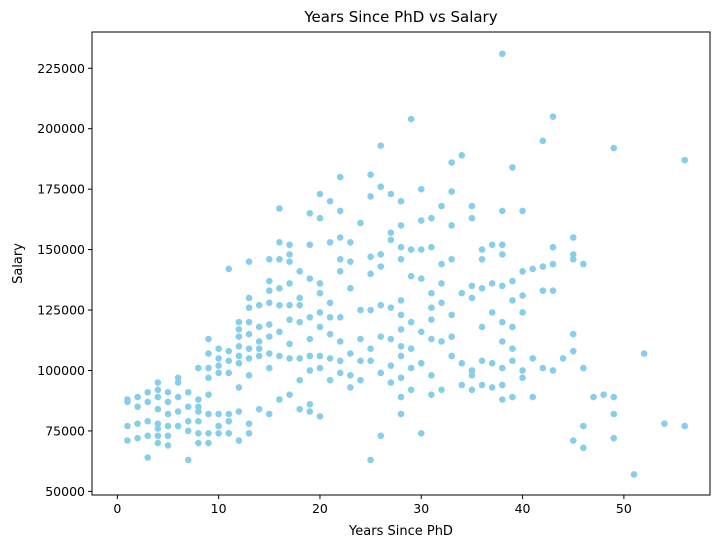  I want to click on chart-title: Years Since PhD vs Salary, so click(400, 17).